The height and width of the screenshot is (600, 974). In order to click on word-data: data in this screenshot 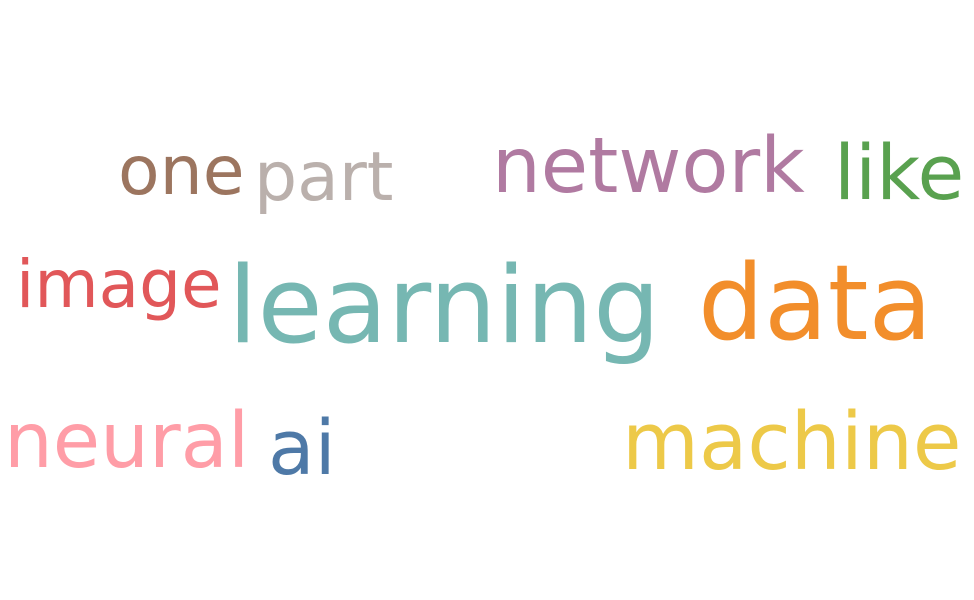, I will do `click(815, 303)`.